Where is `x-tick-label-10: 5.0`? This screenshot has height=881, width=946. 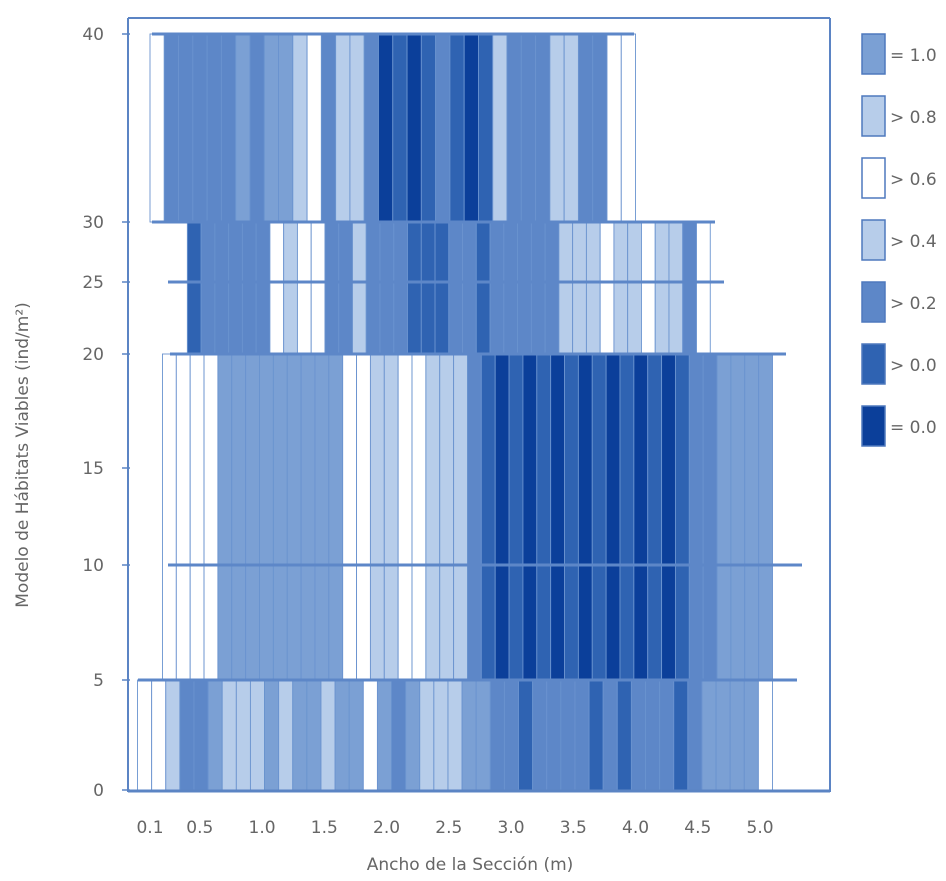 x-tick-label-10: 5.0 is located at coordinates (760, 828).